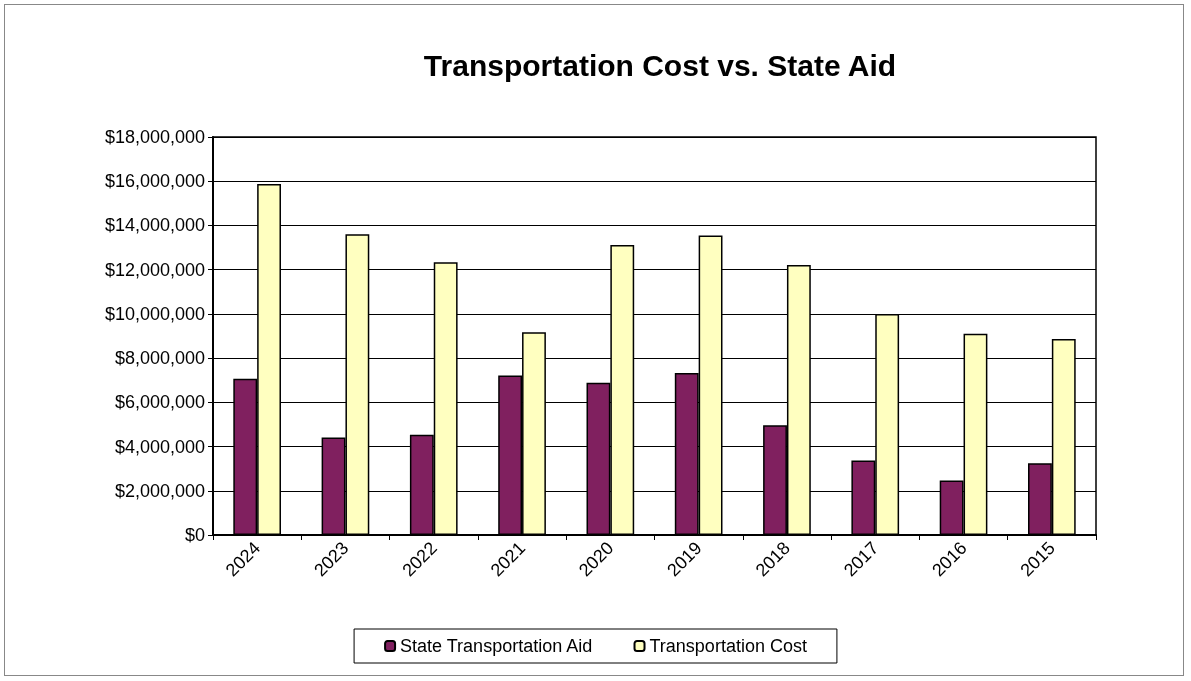 The image size is (1191, 681). I want to click on y-tick-label: $2,000,000, so click(159, 490).